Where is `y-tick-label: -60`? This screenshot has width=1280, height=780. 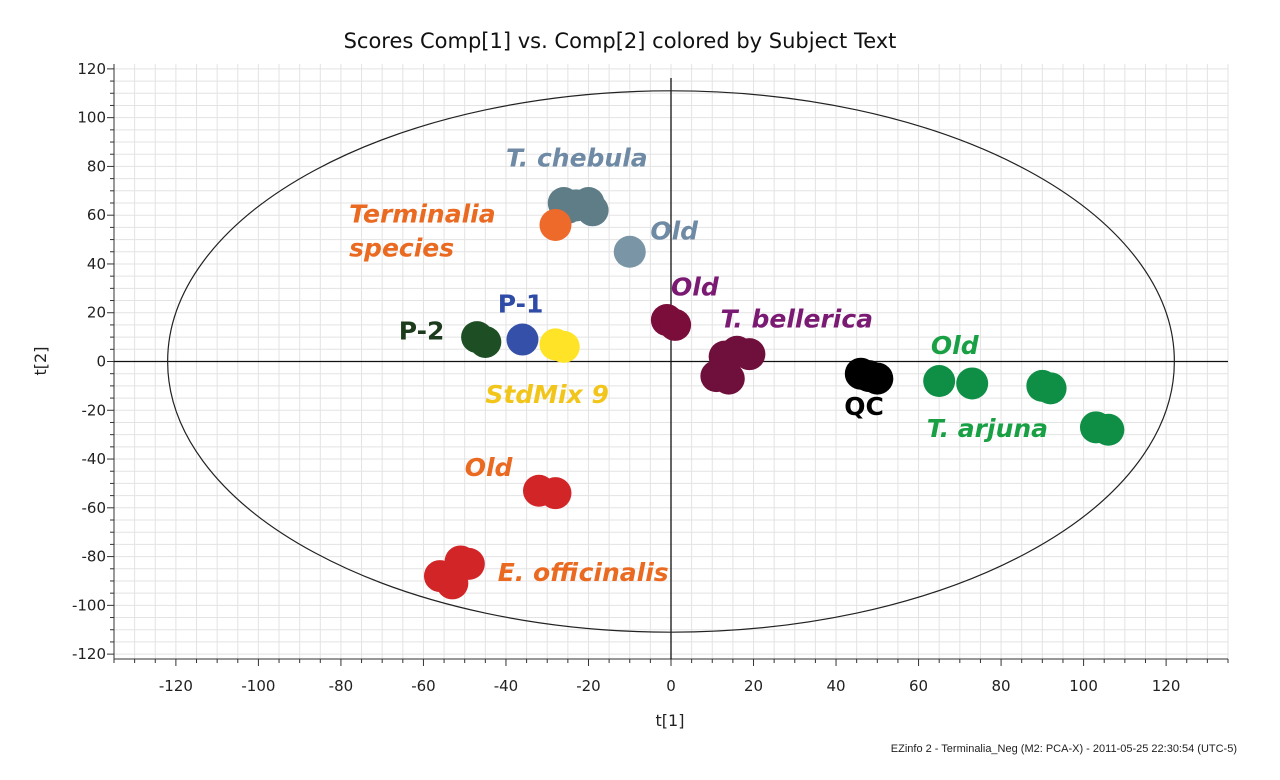 y-tick-label: -60 is located at coordinates (94, 508).